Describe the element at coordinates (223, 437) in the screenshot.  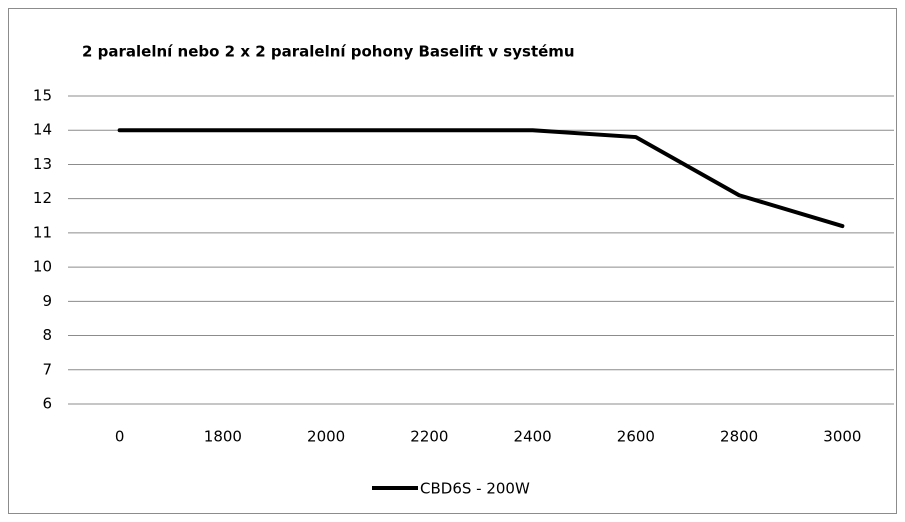
I see `x-tick-label: 1800` at that location.